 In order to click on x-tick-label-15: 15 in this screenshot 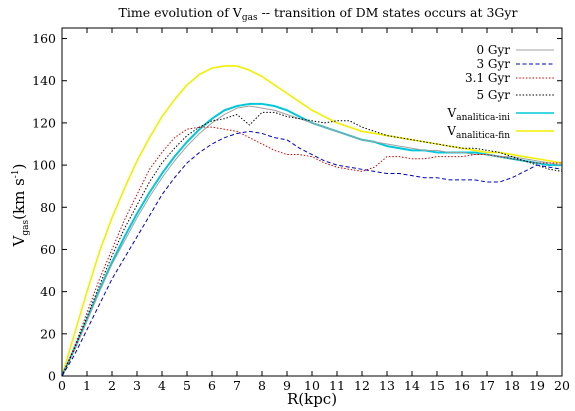, I will do `click(437, 385)`.